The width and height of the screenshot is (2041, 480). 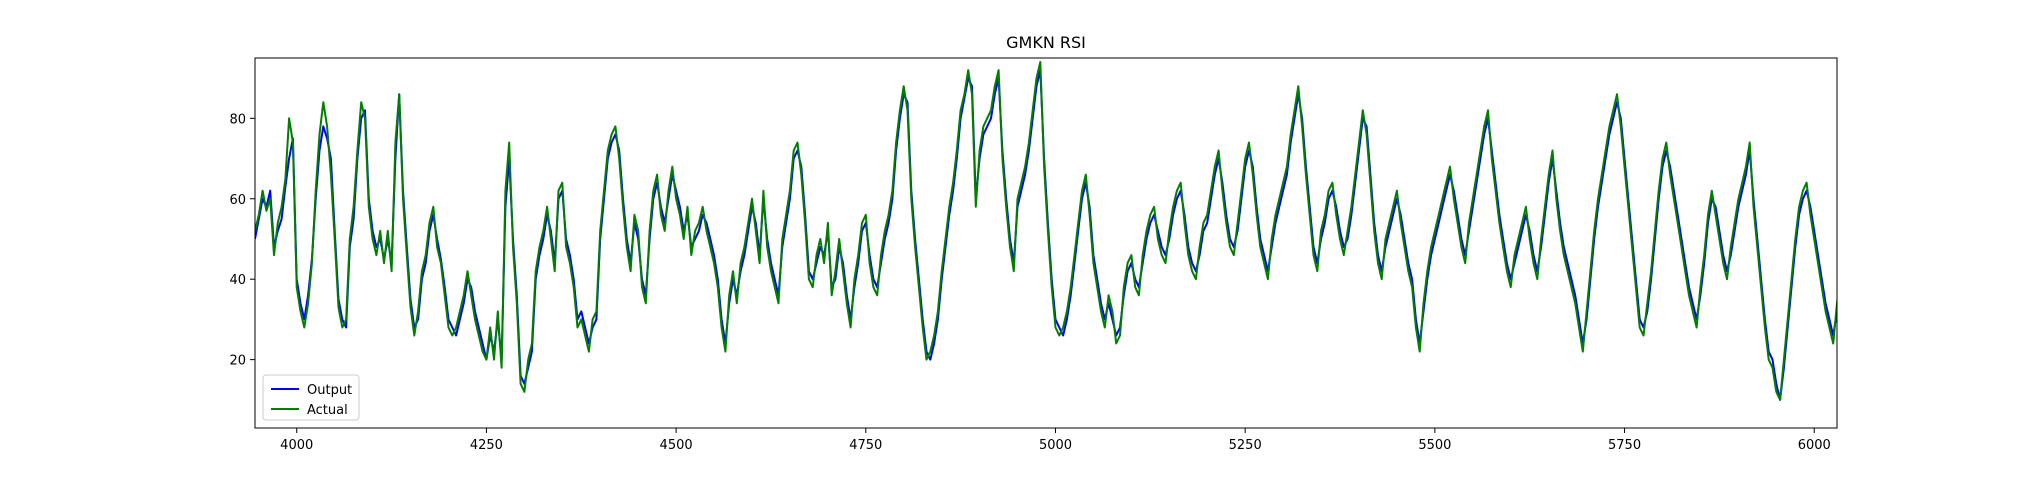 What do you see at coordinates (865, 445) in the screenshot?
I see `x-tick-label: 4750` at bounding box center [865, 445].